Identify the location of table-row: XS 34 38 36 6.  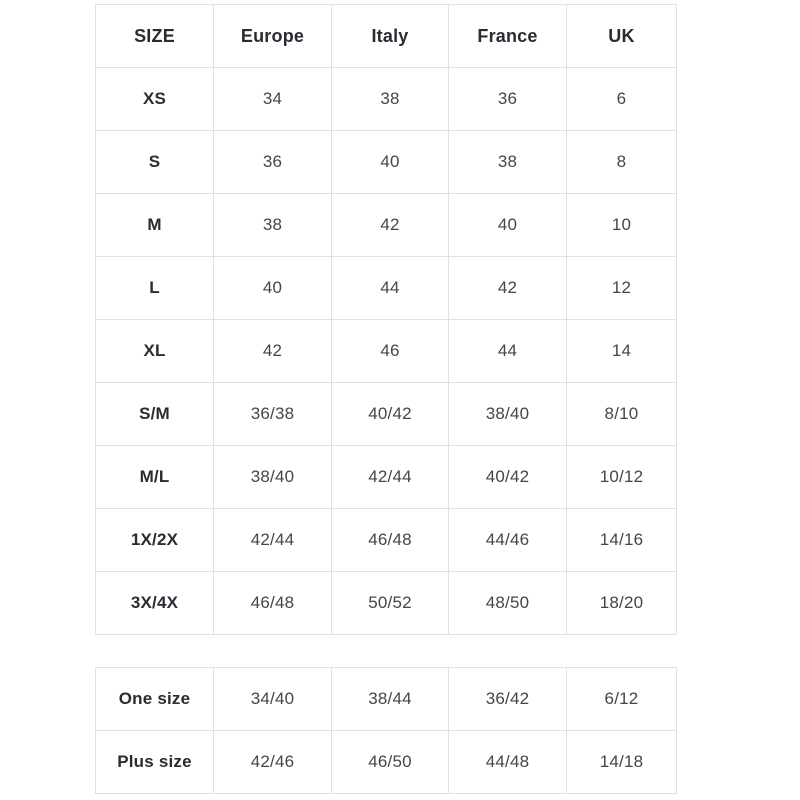
(386, 99).